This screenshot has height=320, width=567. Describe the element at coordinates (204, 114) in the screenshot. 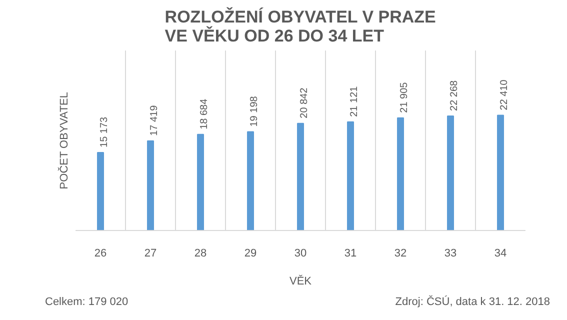

I see `data-label: 18 684` at that location.